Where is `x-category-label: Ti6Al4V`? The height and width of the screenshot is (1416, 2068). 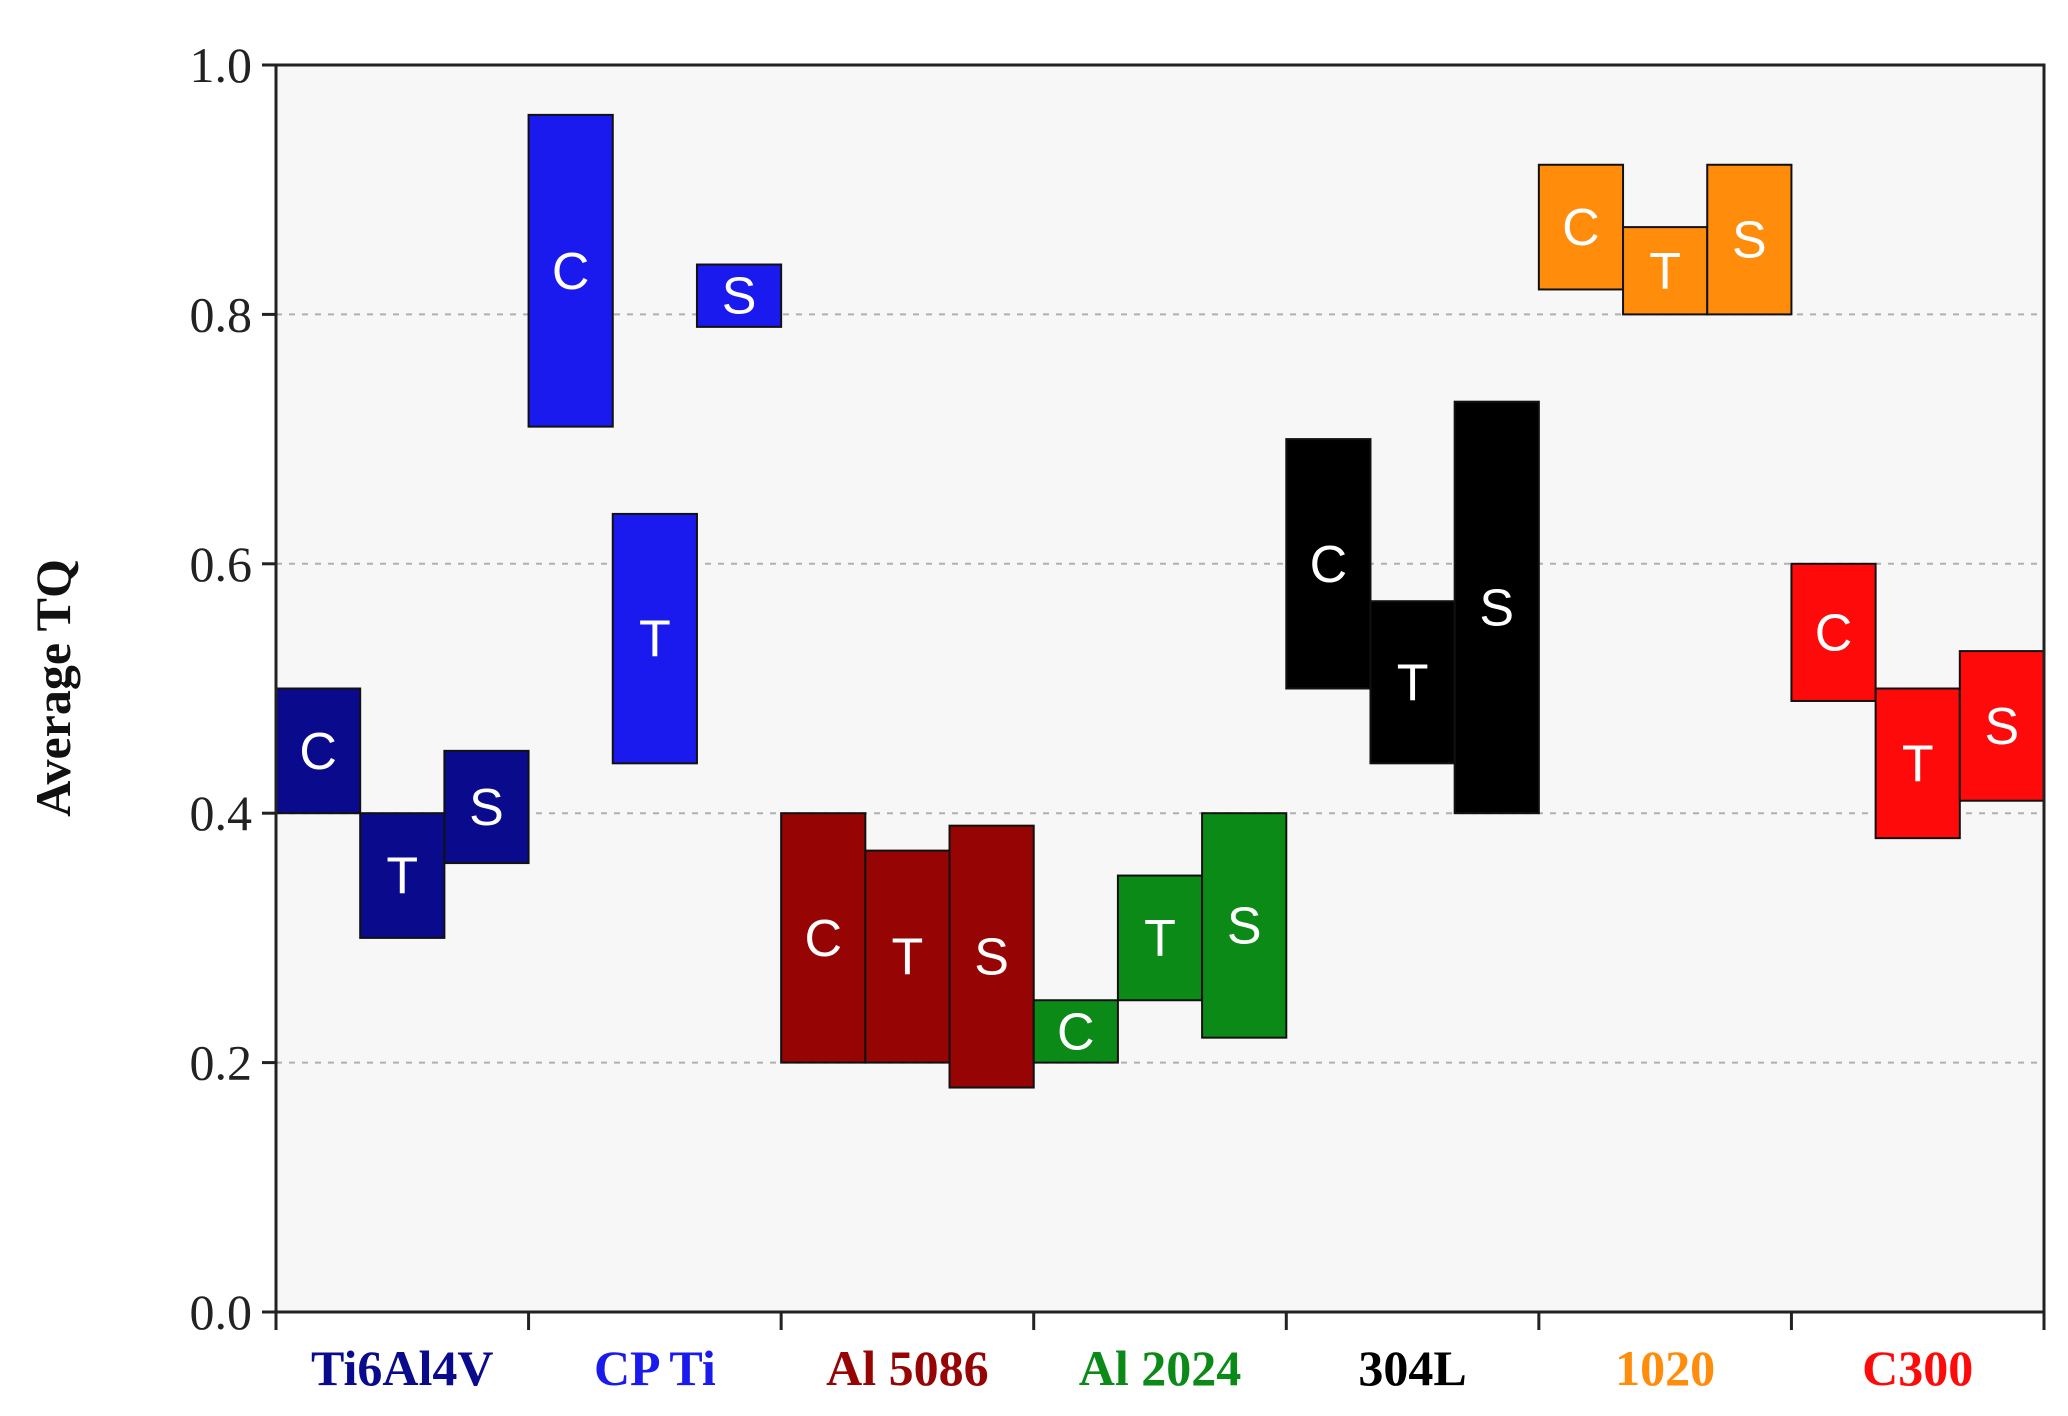 x-category-label: Ti6Al4V is located at coordinates (402, 1368).